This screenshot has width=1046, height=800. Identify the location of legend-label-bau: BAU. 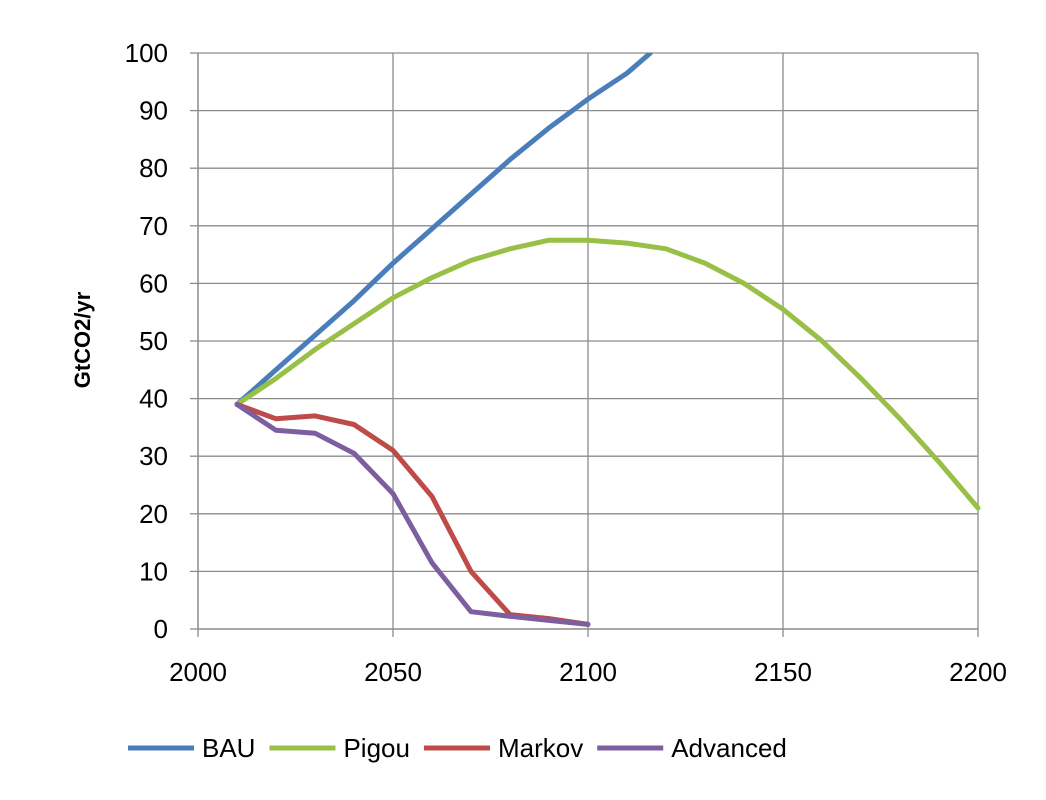
(228, 748).